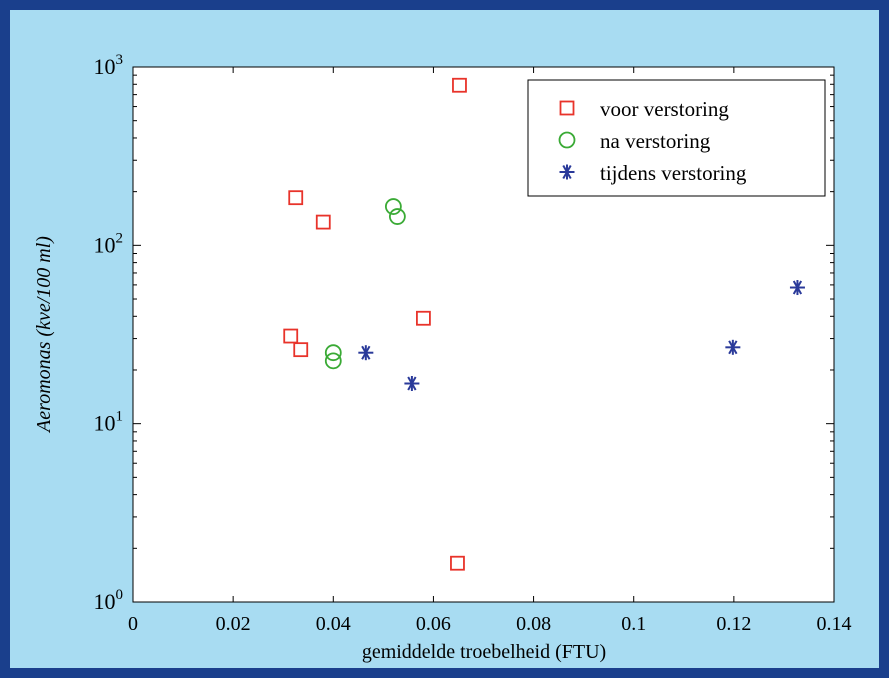  Describe the element at coordinates (333, 624) in the screenshot. I see `x-tick-label: 0.04` at that location.